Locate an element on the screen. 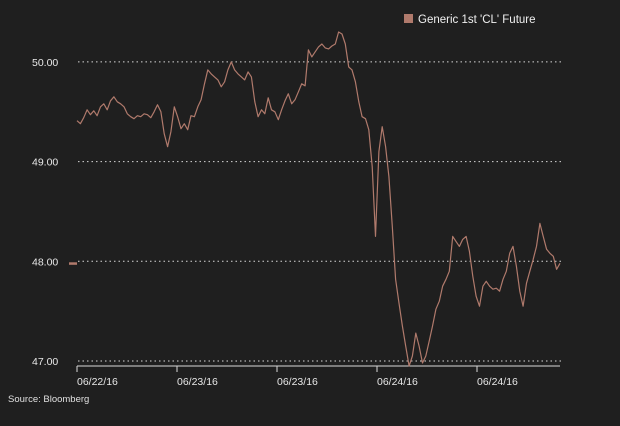 Image resolution: width=620 pixels, height=426 pixels. source-note: Source: Bloomberg is located at coordinates (48, 399).